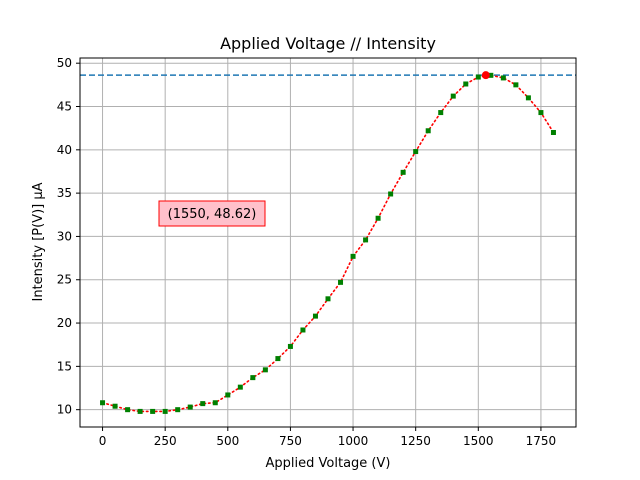 This screenshot has width=640, height=480. Describe the element at coordinates (64, 280) in the screenshot. I see `y-tick-label: 25` at that location.